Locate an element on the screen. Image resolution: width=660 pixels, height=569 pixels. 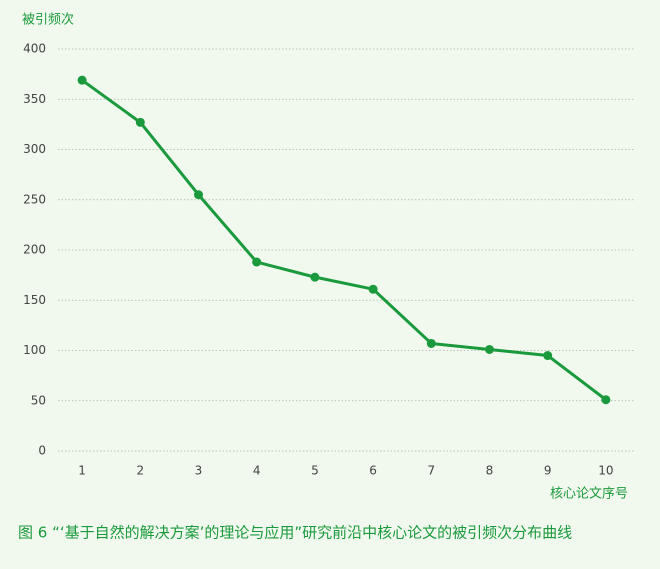
x-tick-label: 2 is located at coordinates (140, 471).